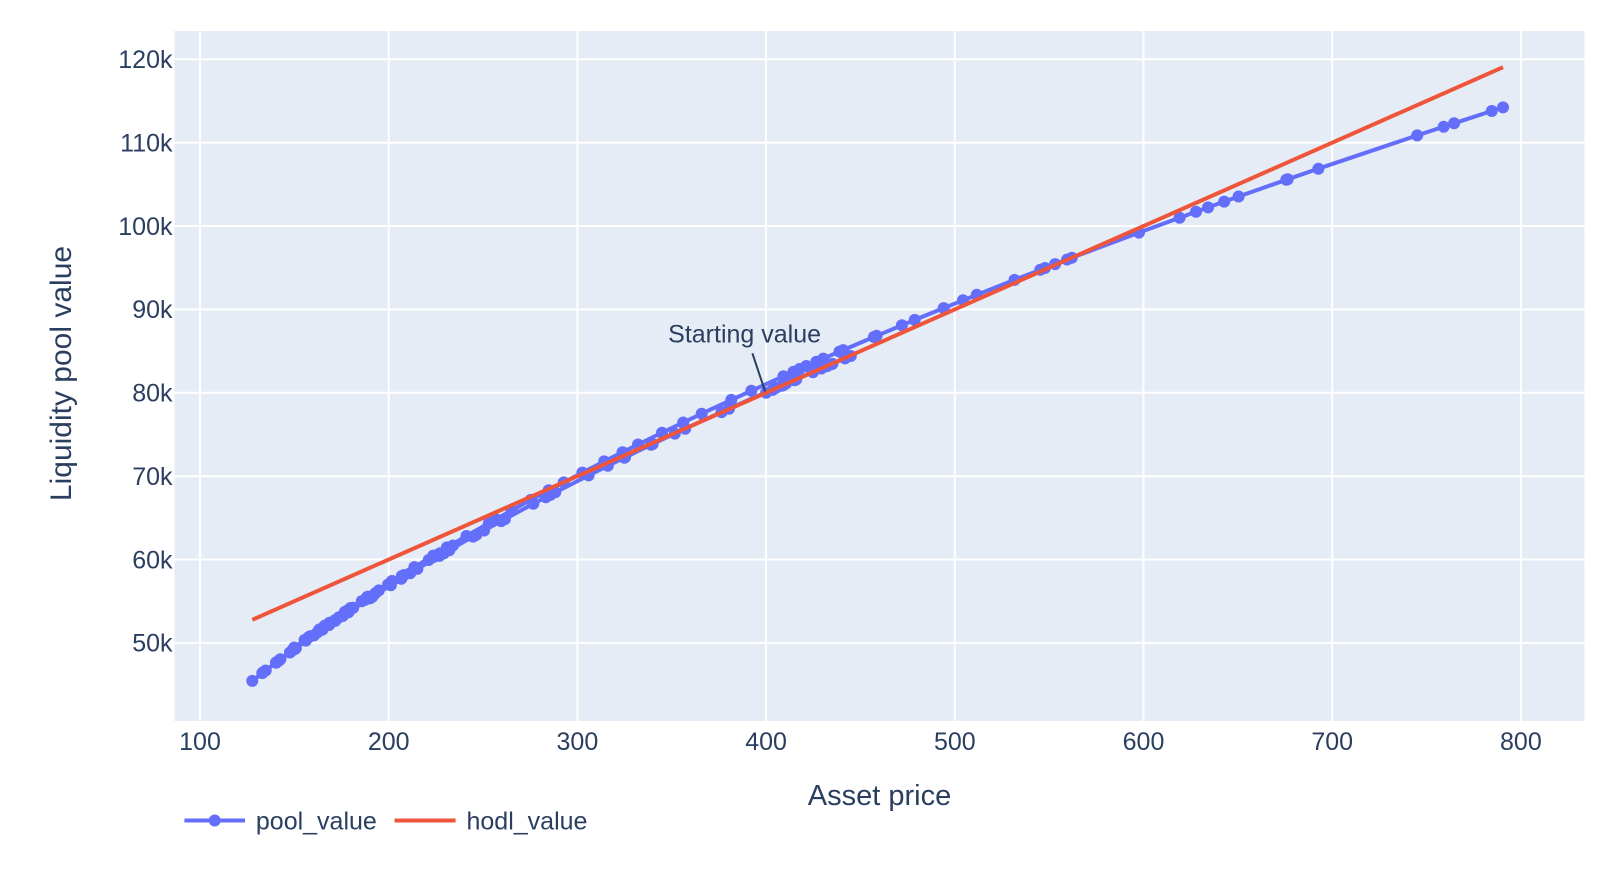 This screenshot has height=870, width=1620. Describe the element at coordinates (316, 822) in the screenshot. I see `svg-text: pool_value` at that location.